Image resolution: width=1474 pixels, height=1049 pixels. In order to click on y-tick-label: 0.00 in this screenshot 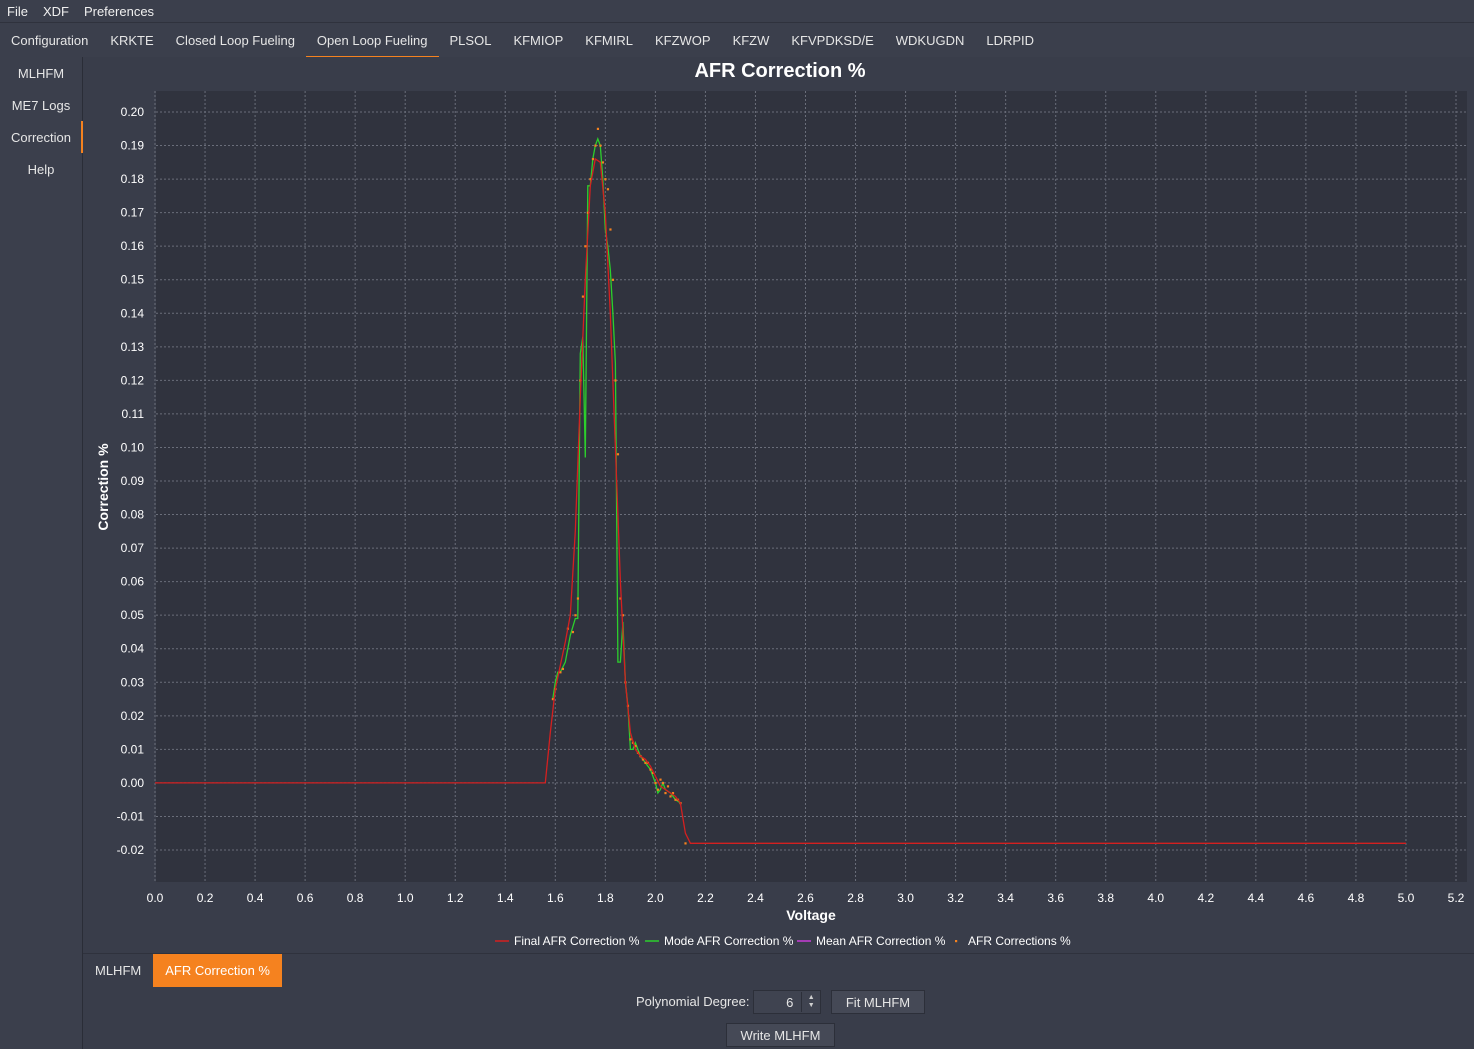, I will do `click(133, 783)`.